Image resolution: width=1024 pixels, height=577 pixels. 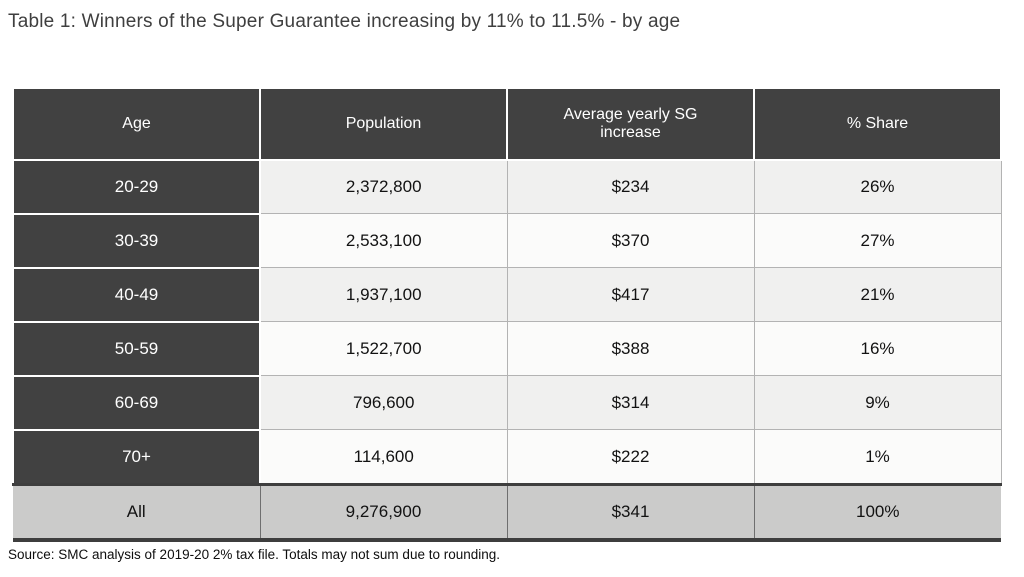 What do you see at coordinates (136, 457) in the screenshot?
I see `age-cell: 70+` at bounding box center [136, 457].